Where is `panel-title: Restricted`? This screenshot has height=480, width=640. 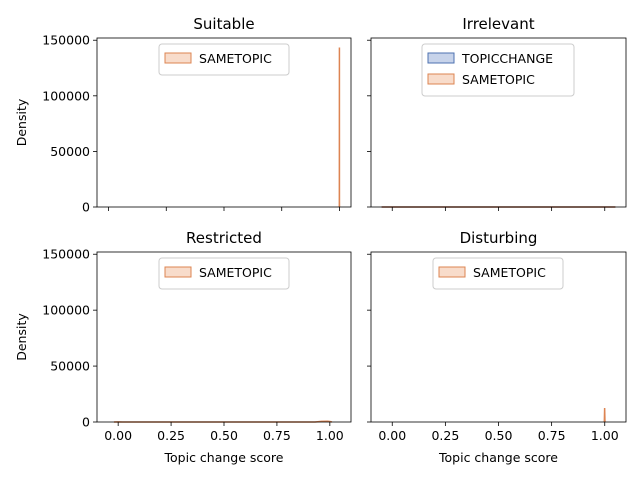
panel-title: Restricted is located at coordinates (224, 238).